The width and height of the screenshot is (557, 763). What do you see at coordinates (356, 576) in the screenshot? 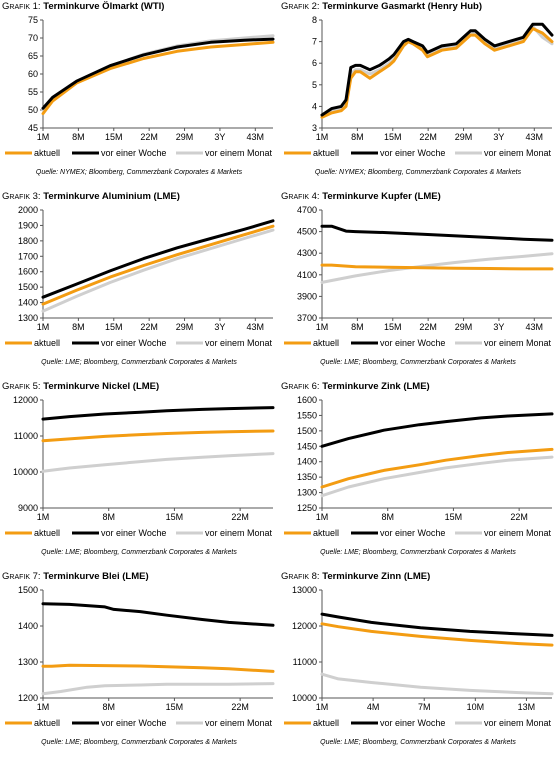
I see `chart-title: Grafik 8: Terminkurve Zinn (LME)` at bounding box center [356, 576].